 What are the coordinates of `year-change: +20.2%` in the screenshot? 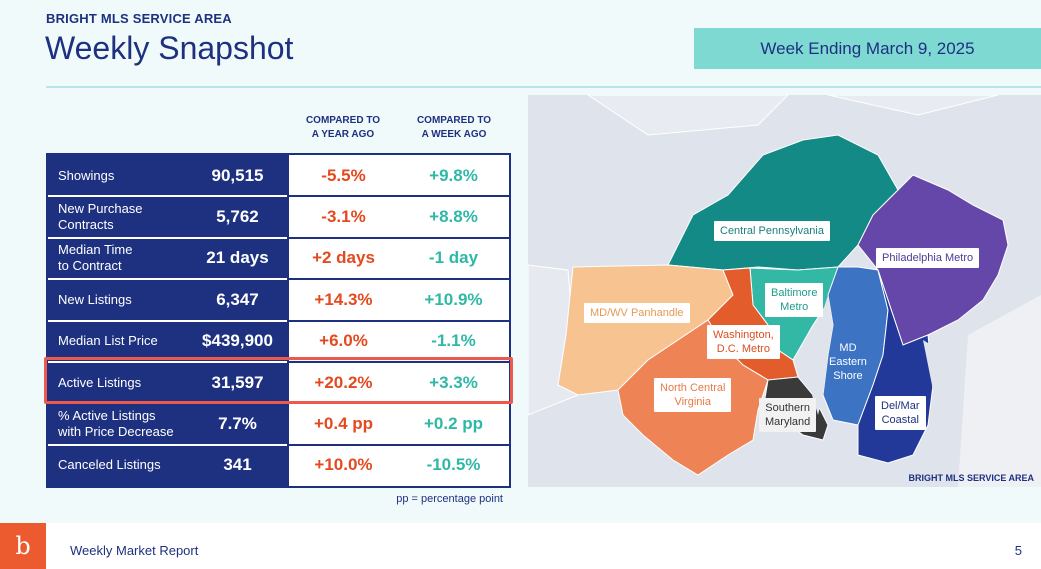 It's located at (342, 382).